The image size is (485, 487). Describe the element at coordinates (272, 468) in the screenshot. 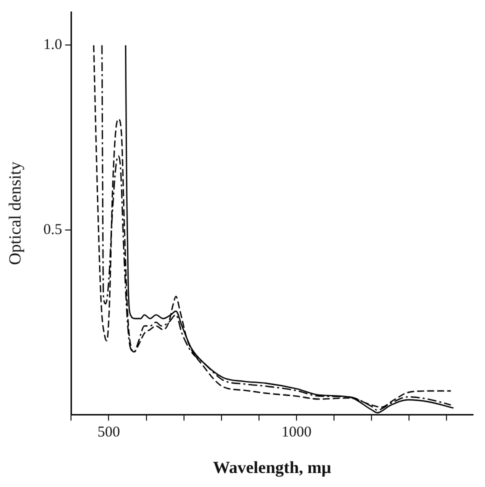

I see `x-axis-title: Wavelength, mμ` at that location.